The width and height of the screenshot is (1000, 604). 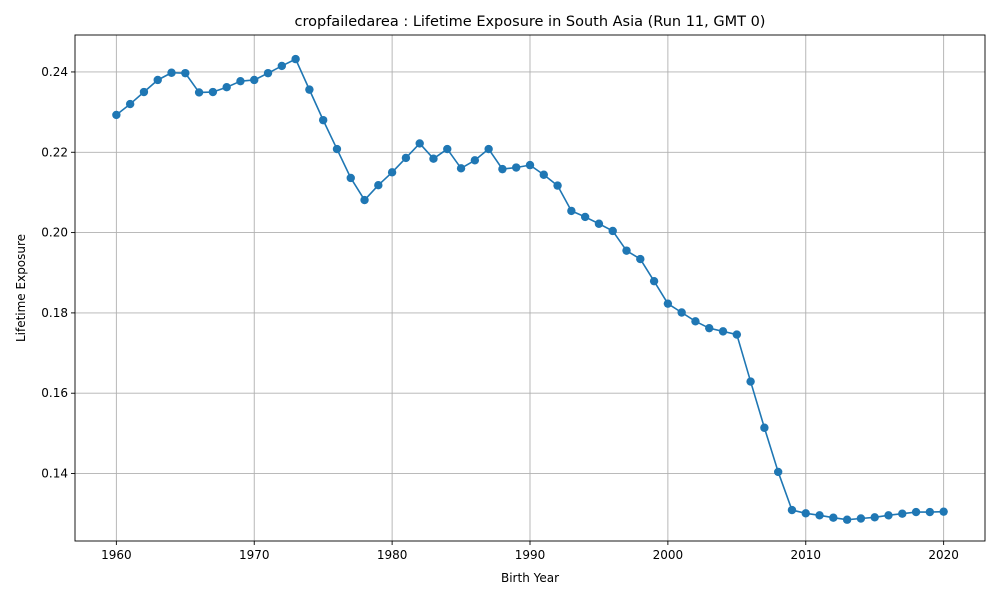 I want to click on y-tick-label: 0.14, so click(x=54, y=474).